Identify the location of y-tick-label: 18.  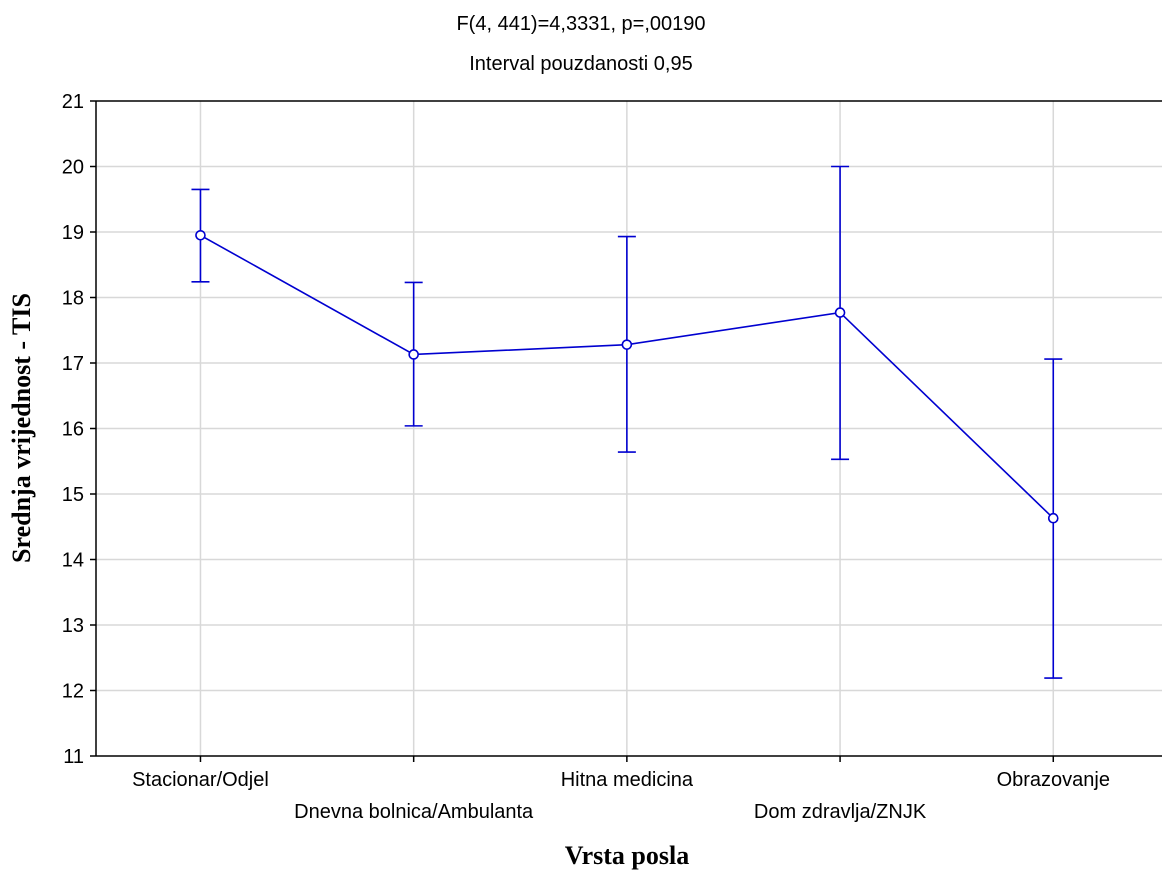
(73, 299).